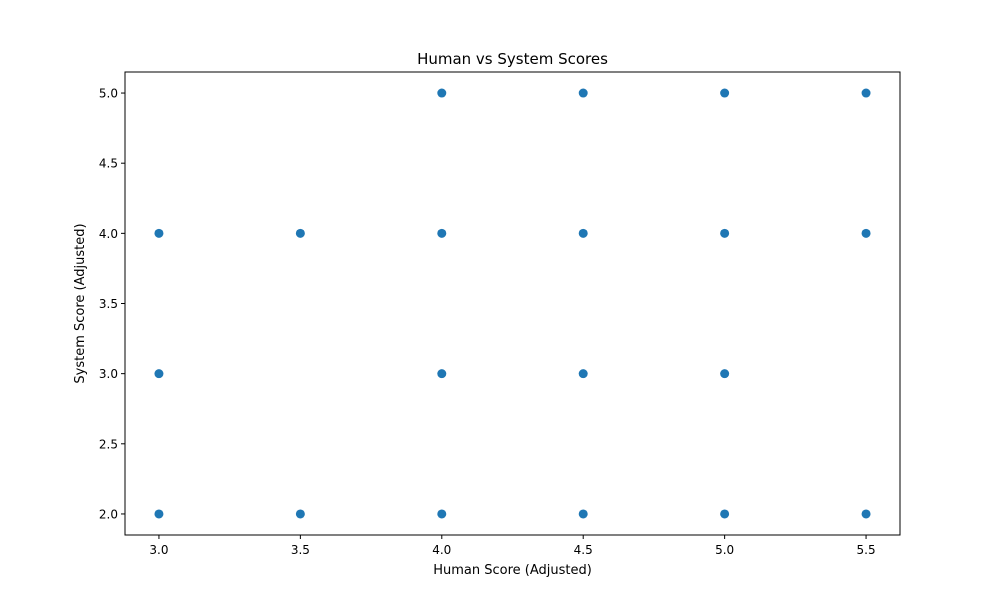 Image resolution: width=1000 pixels, height=600 pixels. Describe the element at coordinates (512, 570) in the screenshot. I see `x-axis-label: Human Score (Adjusted)` at that location.